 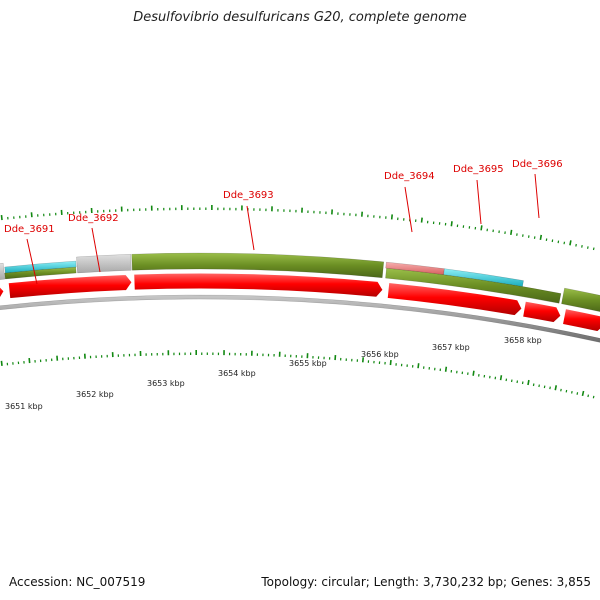 What do you see at coordinates (300, 318) in the screenshot?
I see `genome-backbone` at bounding box center [300, 318].